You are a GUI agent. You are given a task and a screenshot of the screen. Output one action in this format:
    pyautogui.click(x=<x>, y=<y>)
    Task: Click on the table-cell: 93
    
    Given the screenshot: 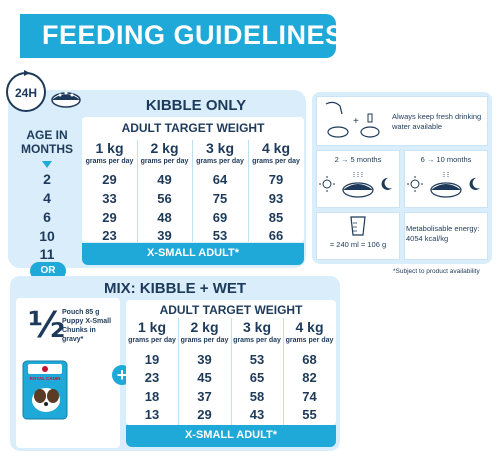 What is the action you would take?
    pyautogui.click(x=276, y=198)
    